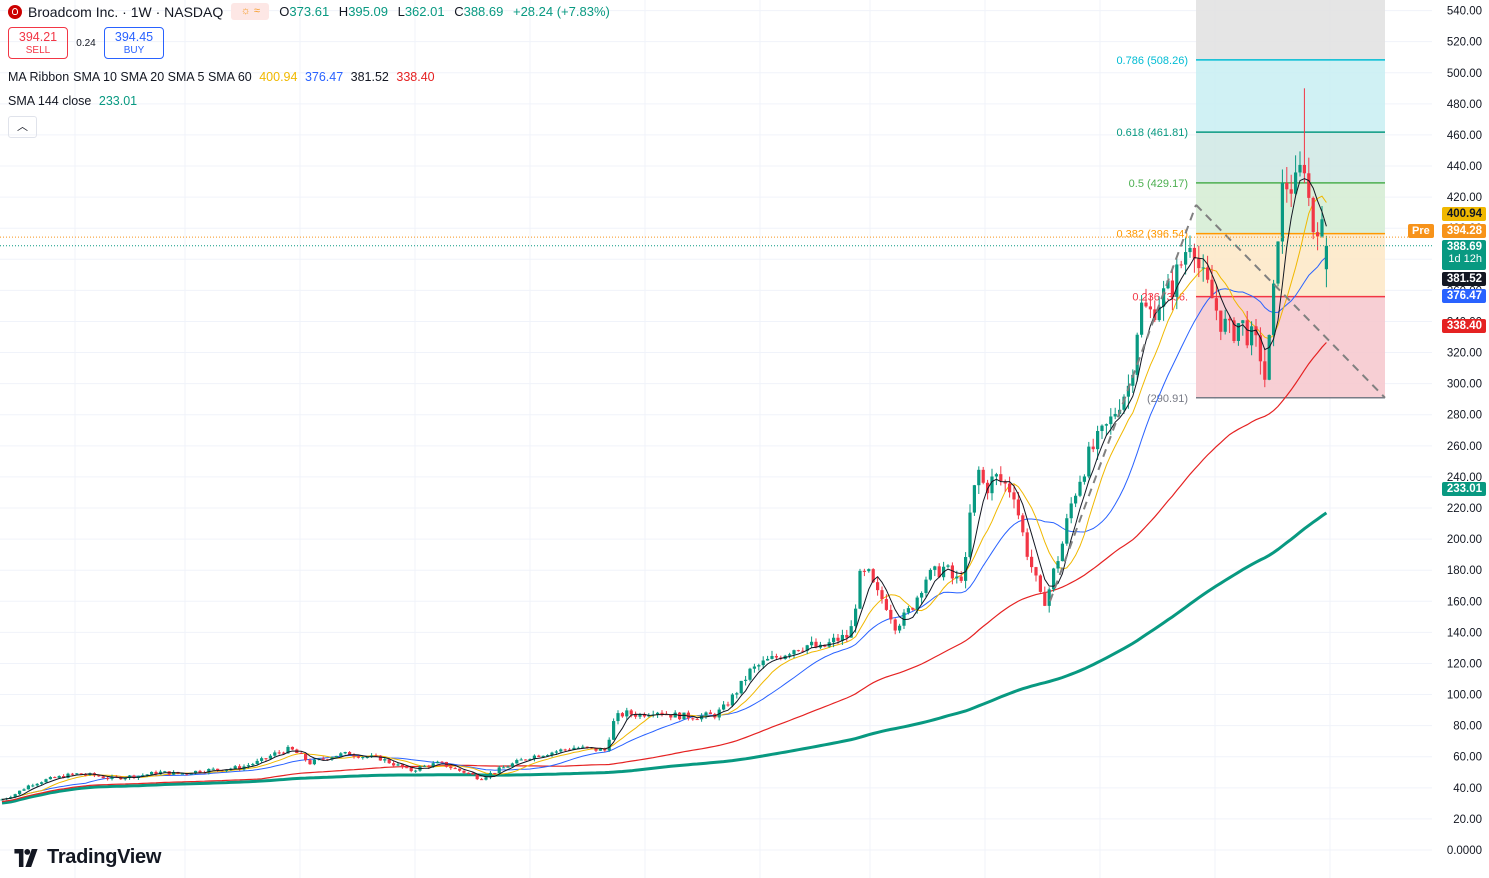  What do you see at coordinates (126, 11) in the screenshot?
I see `symbol-title: Broadcom Inc. · 1W · NASDAQ` at bounding box center [126, 11].